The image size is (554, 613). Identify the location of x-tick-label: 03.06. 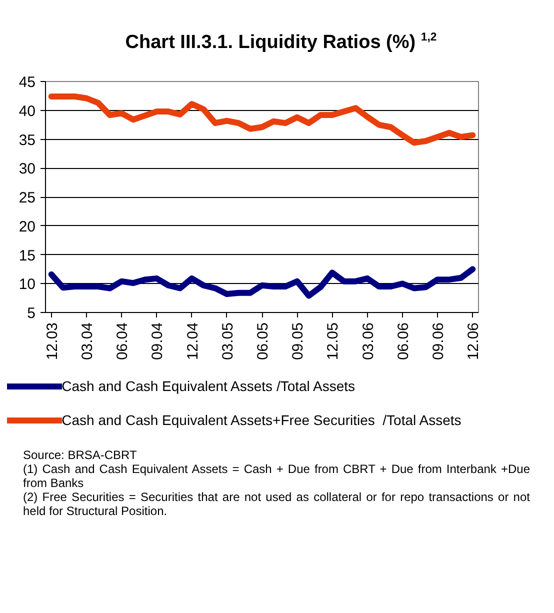
(368, 341).